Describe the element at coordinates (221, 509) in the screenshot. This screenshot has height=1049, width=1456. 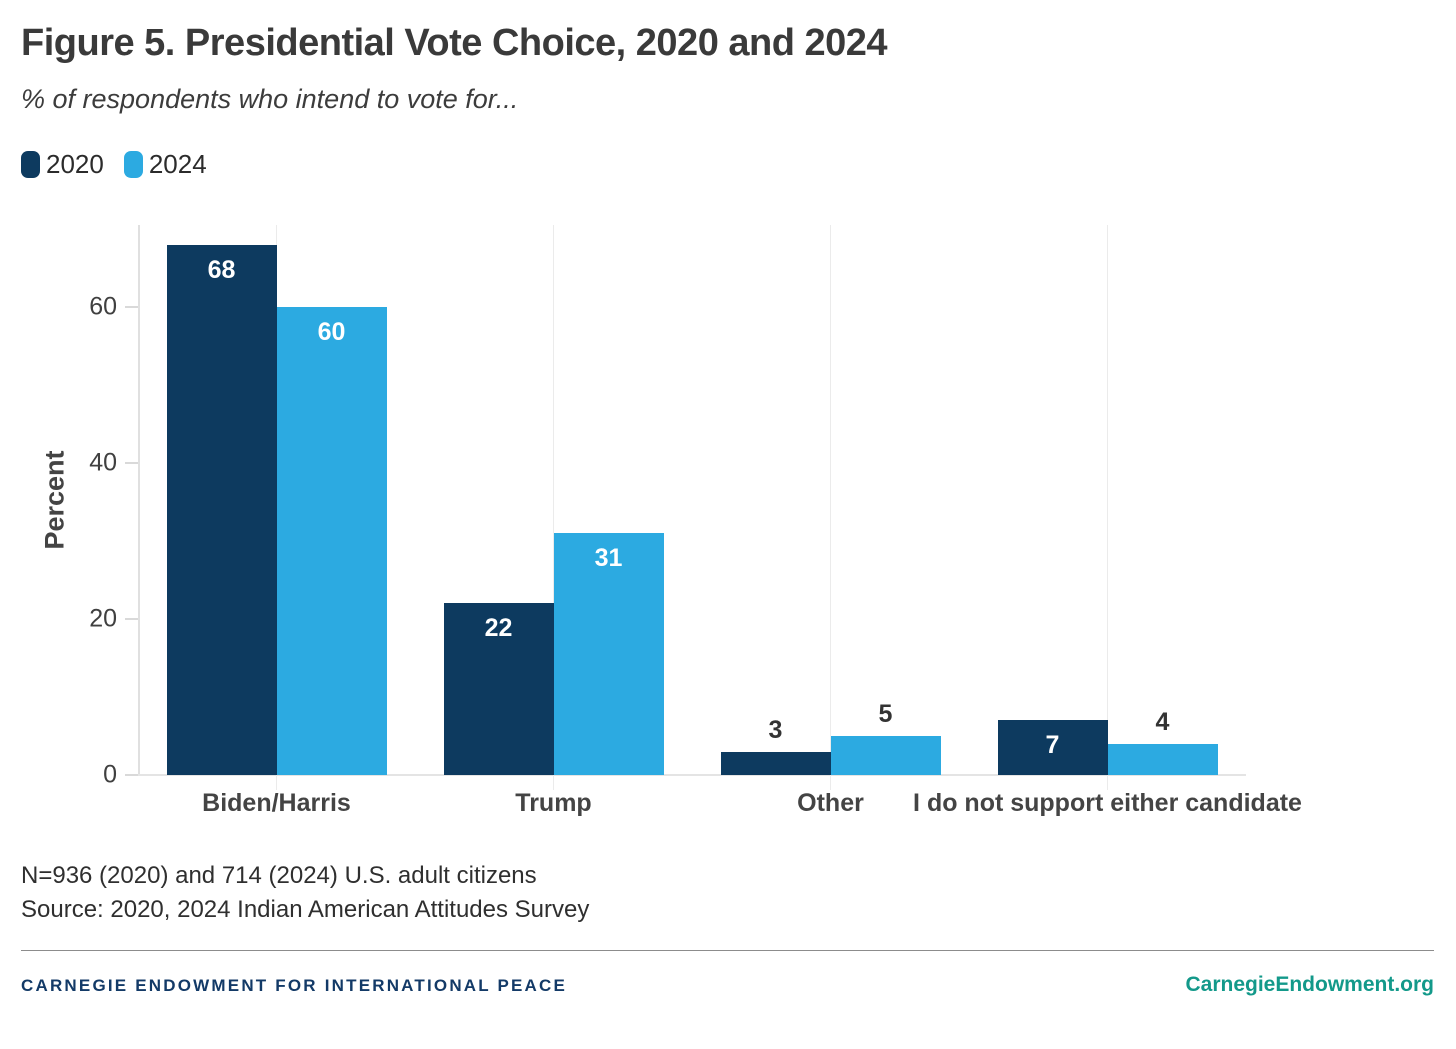
I see `bar-2020: 68` at that location.